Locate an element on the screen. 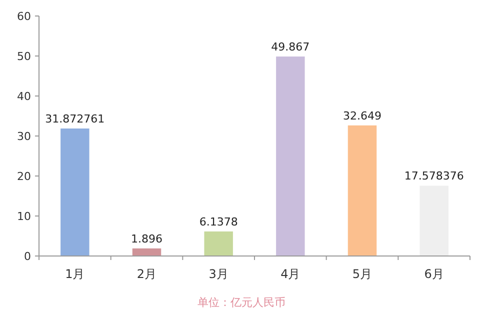  y-tick-label: 60 is located at coordinates (24, 16).